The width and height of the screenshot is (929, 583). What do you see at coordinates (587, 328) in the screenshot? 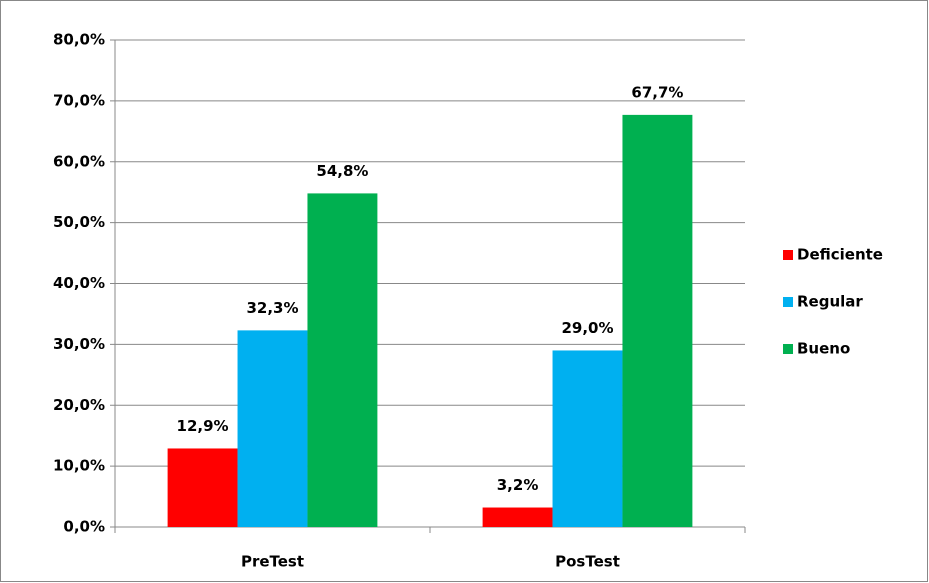
I see `value-label: 29,0%` at bounding box center [587, 328].